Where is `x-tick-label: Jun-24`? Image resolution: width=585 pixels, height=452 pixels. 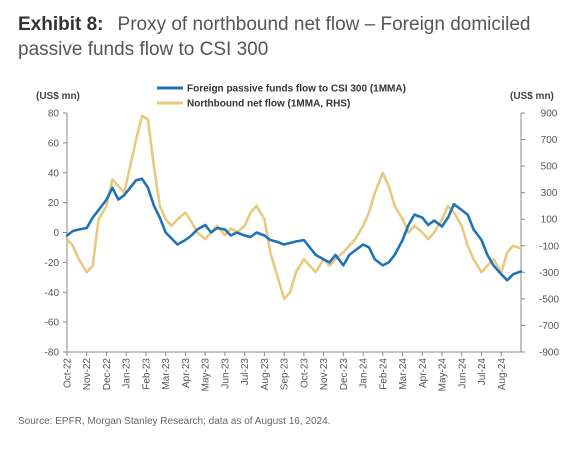
x-tick-label: Jun-24 is located at coordinates (462, 373).